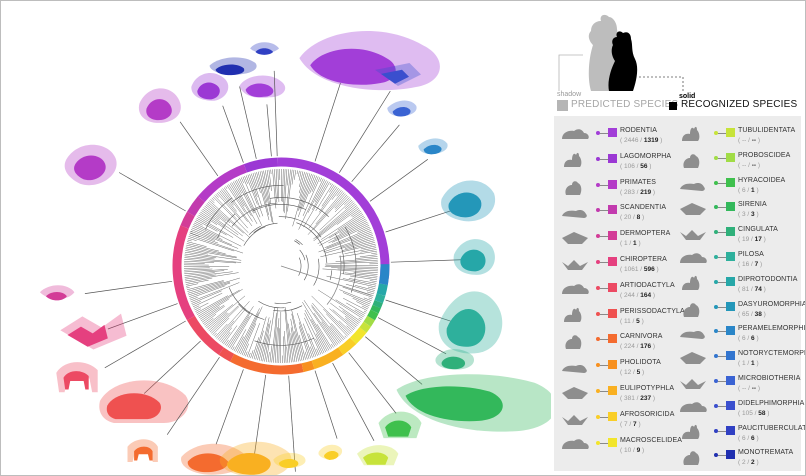 Image resolution: width=806 pixels, height=476 pixels. I want to click on species-counts: ( -- / -- ), so click(749, 140).